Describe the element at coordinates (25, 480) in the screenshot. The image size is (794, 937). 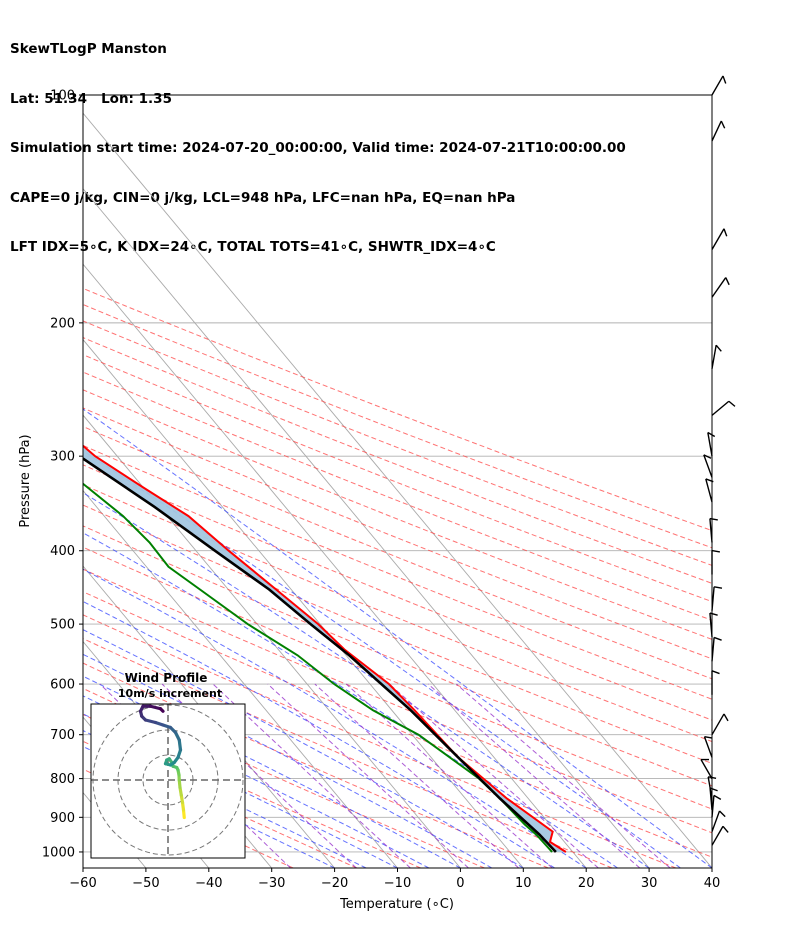
I see `y-axis-label: Pressure (hPa)` at that location.